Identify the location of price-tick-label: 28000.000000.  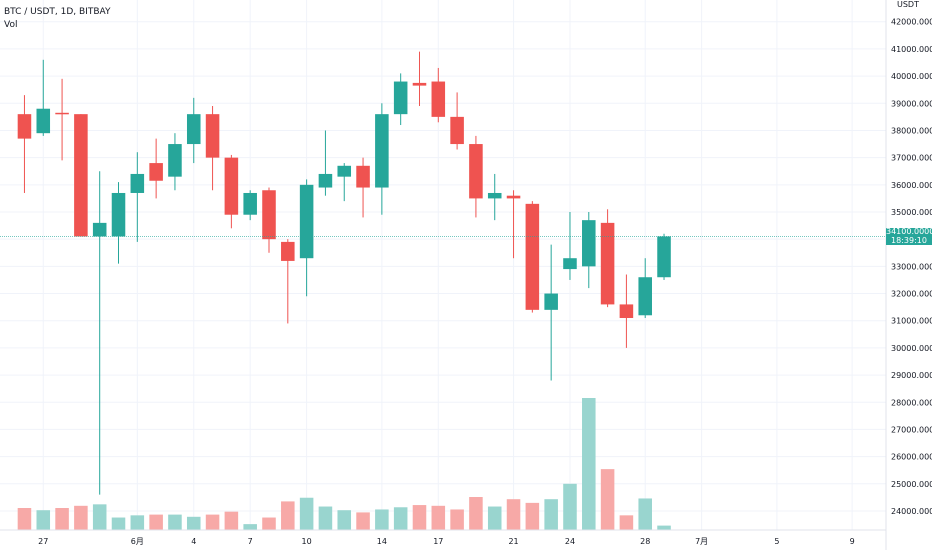
(911, 402).